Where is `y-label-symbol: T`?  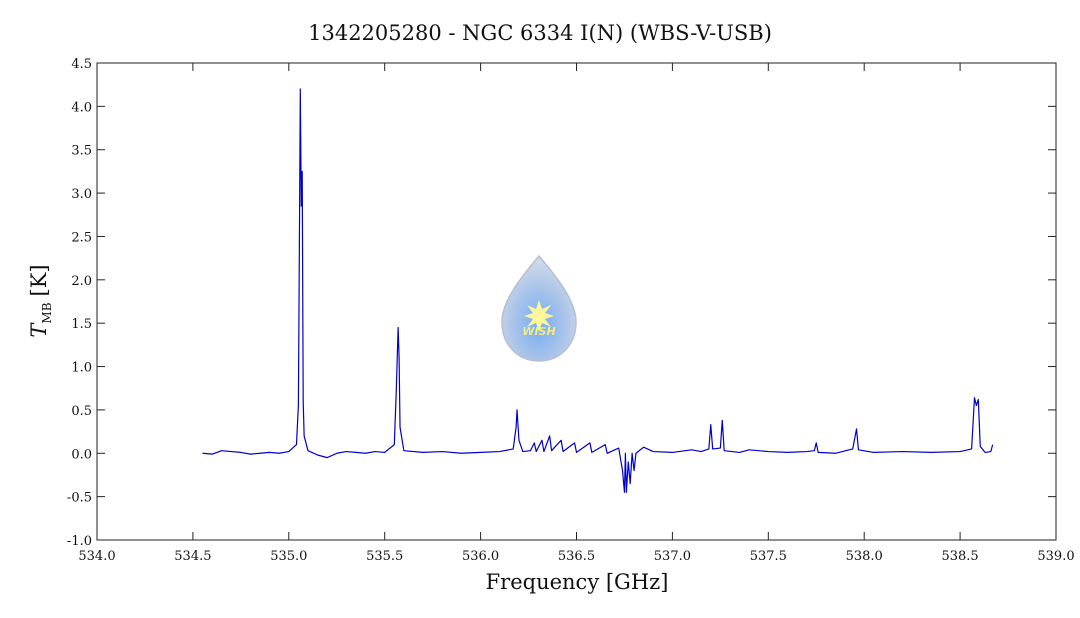
y-label-symbol: T is located at coordinates (39, 330).